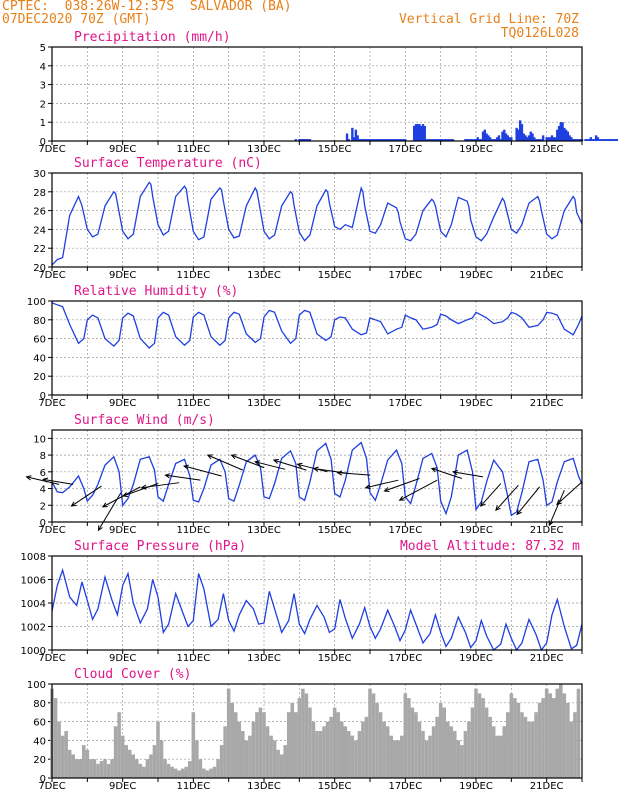 This screenshot has width=618, height=800. What do you see at coordinates (547, 275) in the screenshot?
I see `temp-xtick-label: 21DEC` at bounding box center [547, 275].